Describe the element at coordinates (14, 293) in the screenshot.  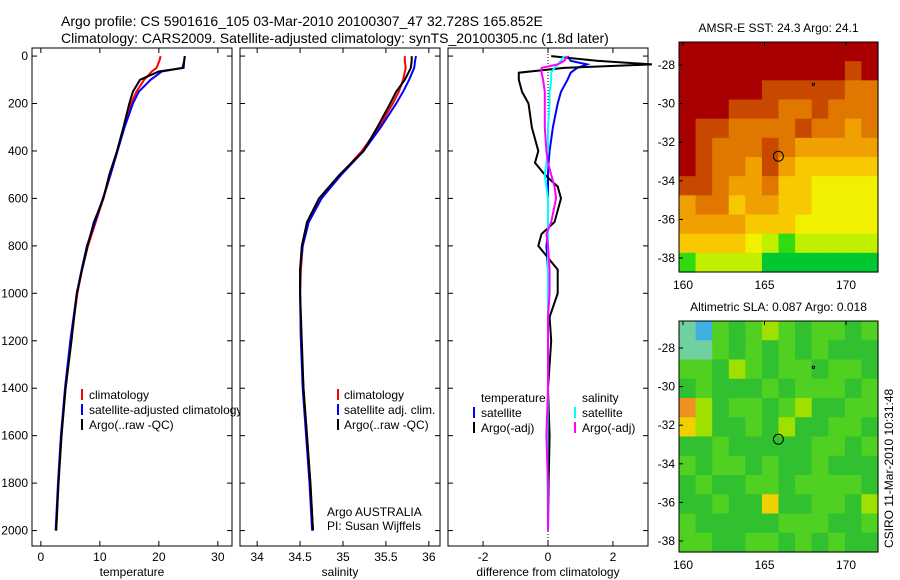
I see `y-tick-label: 1000` at that location.